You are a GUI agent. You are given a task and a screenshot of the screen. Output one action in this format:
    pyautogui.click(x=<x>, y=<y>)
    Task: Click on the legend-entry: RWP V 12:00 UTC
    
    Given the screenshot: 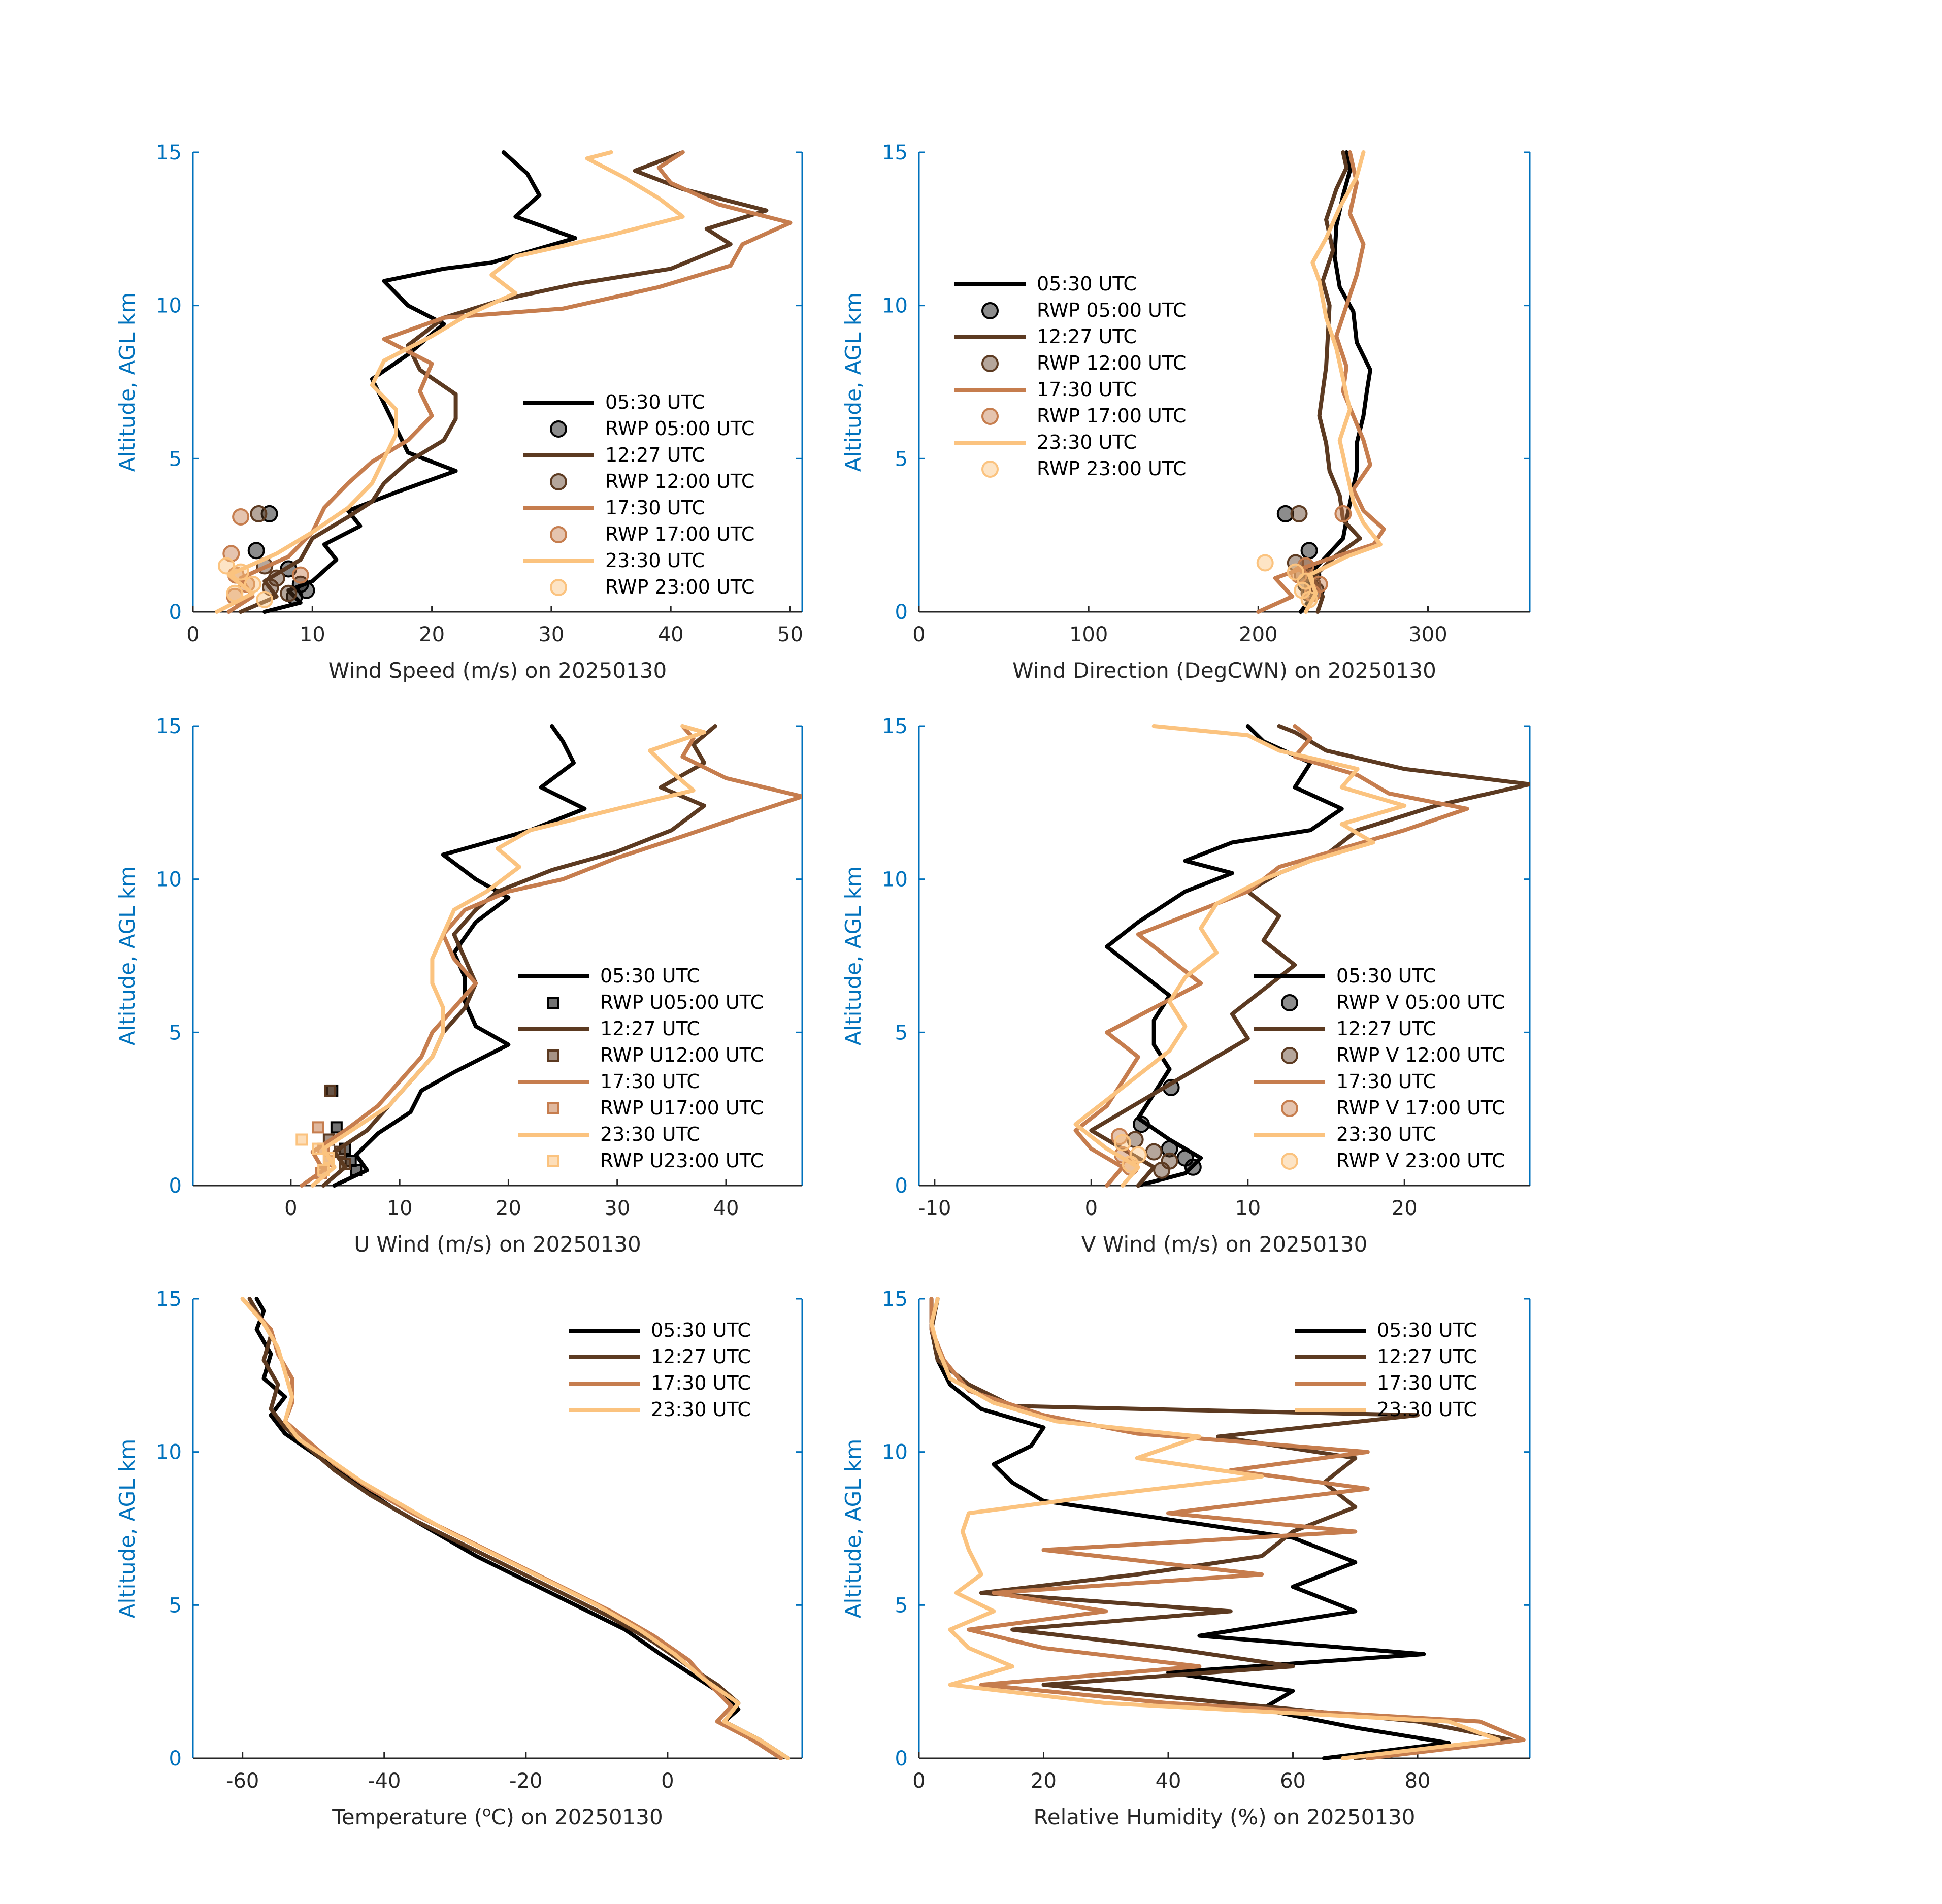 What is the action you would take?
    pyautogui.click(x=1393, y=1055)
    